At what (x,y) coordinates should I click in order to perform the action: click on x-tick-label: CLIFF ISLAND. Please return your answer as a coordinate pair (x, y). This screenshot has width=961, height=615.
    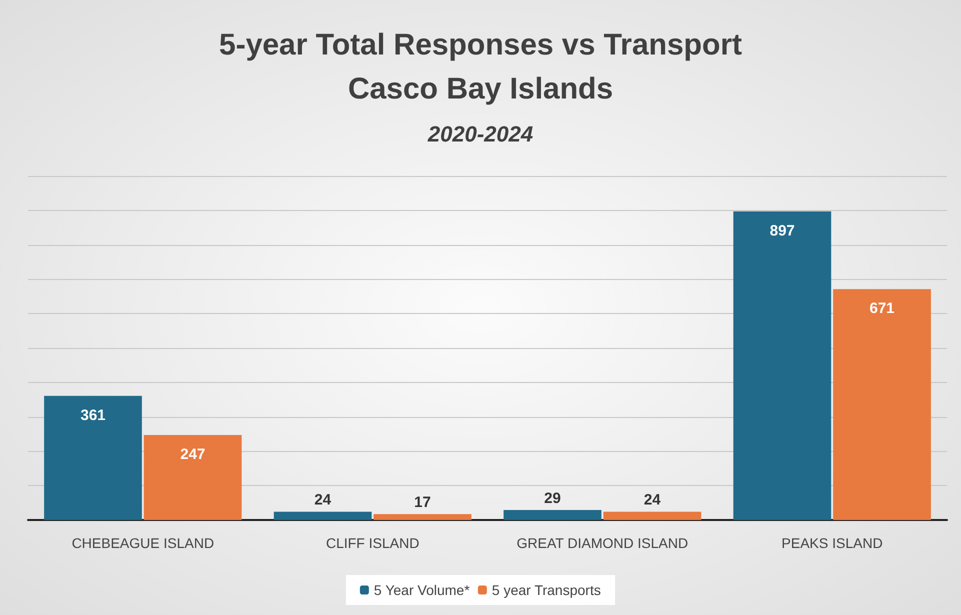
    Looking at the image, I should click on (373, 543).